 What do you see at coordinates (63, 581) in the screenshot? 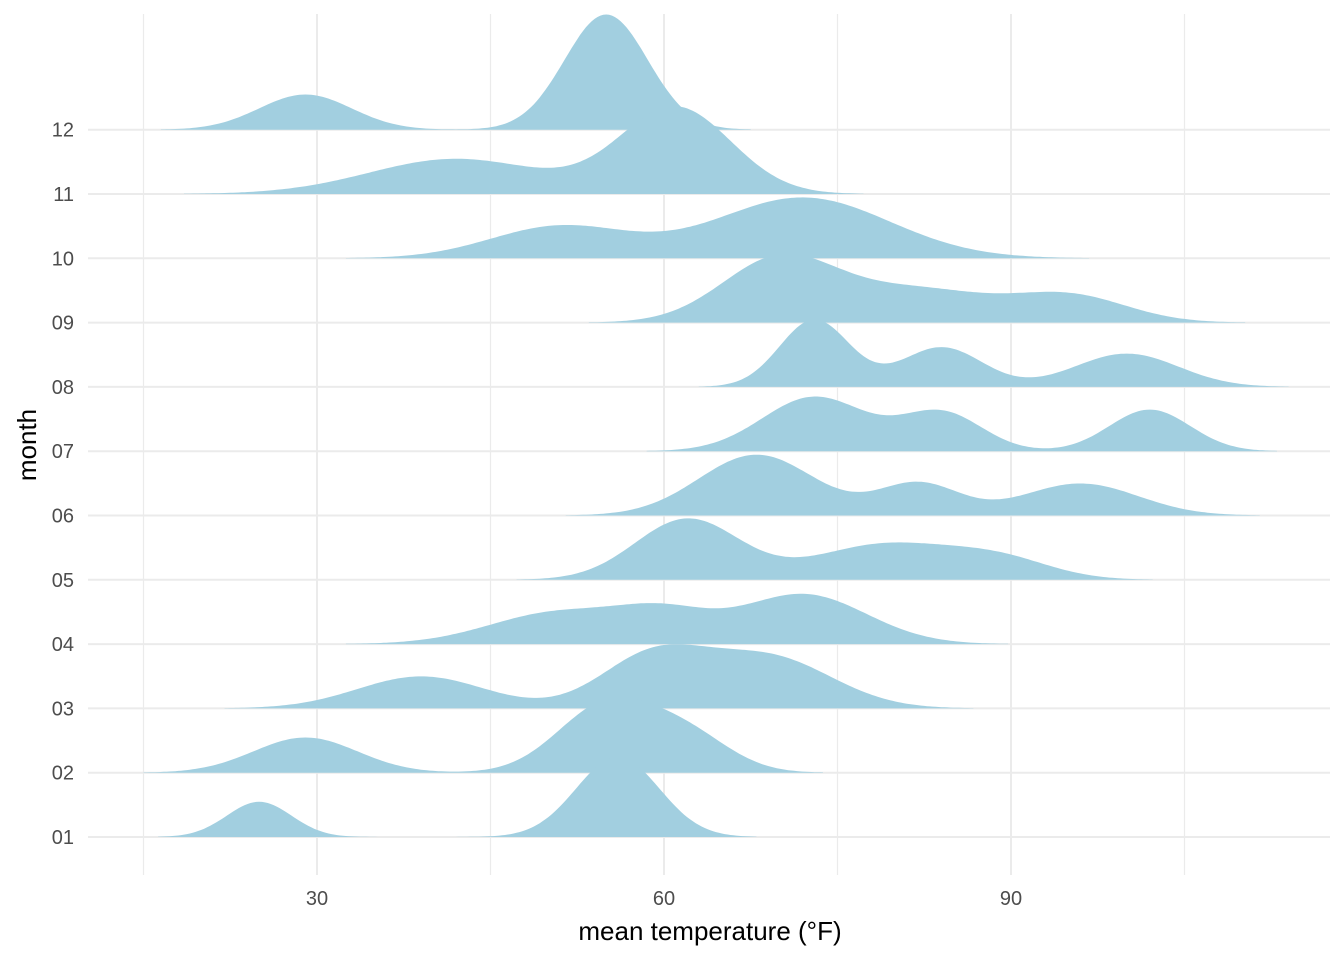
I see `y-tick-label: 05` at bounding box center [63, 581].